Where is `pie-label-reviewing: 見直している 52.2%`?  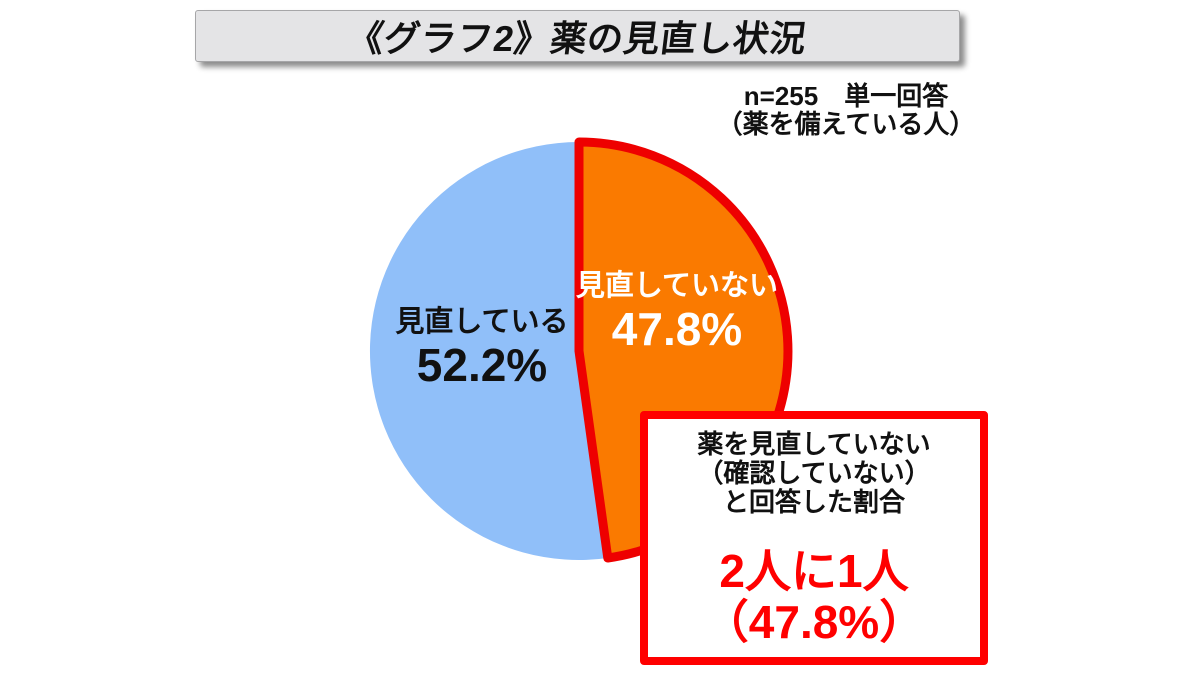
pie-label-reviewing: 見直している 52.2% is located at coordinates (482, 347).